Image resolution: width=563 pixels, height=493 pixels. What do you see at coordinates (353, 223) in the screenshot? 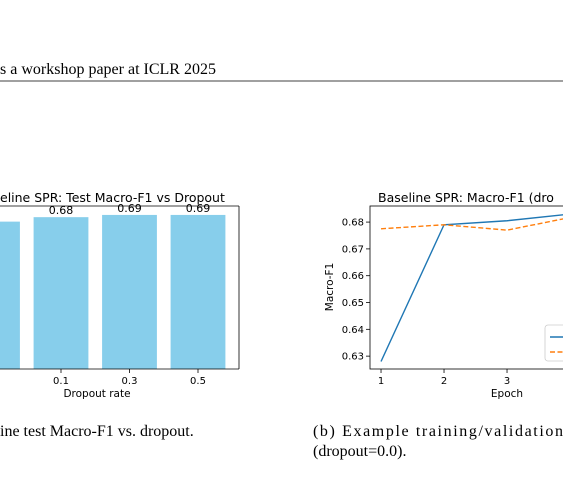
I see `y-tick-label: 0.68` at bounding box center [353, 223].